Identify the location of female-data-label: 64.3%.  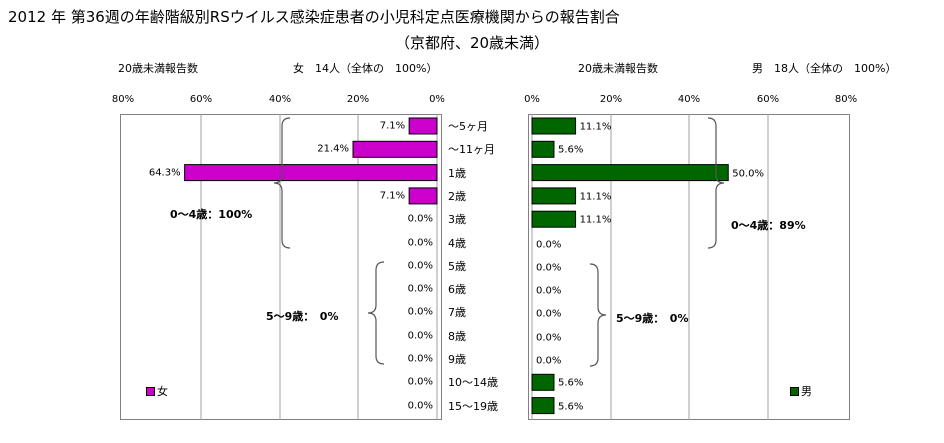
(164, 173).